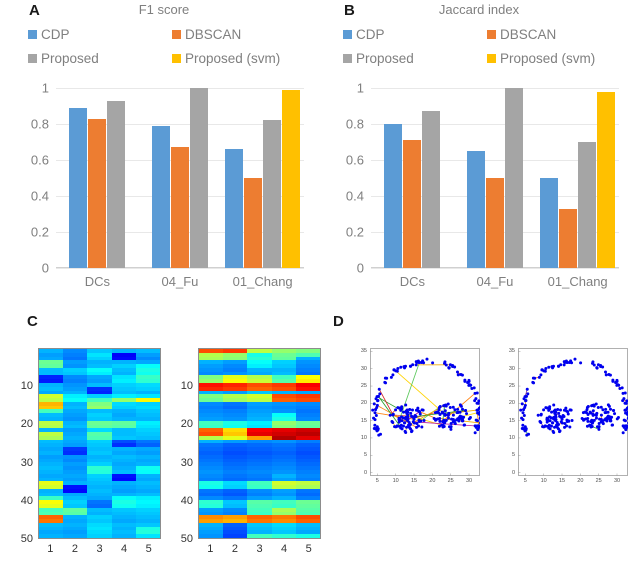  What do you see at coordinates (393, 196) in the screenshot?
I see `bar-cdp` at bounding box center [393, 196].